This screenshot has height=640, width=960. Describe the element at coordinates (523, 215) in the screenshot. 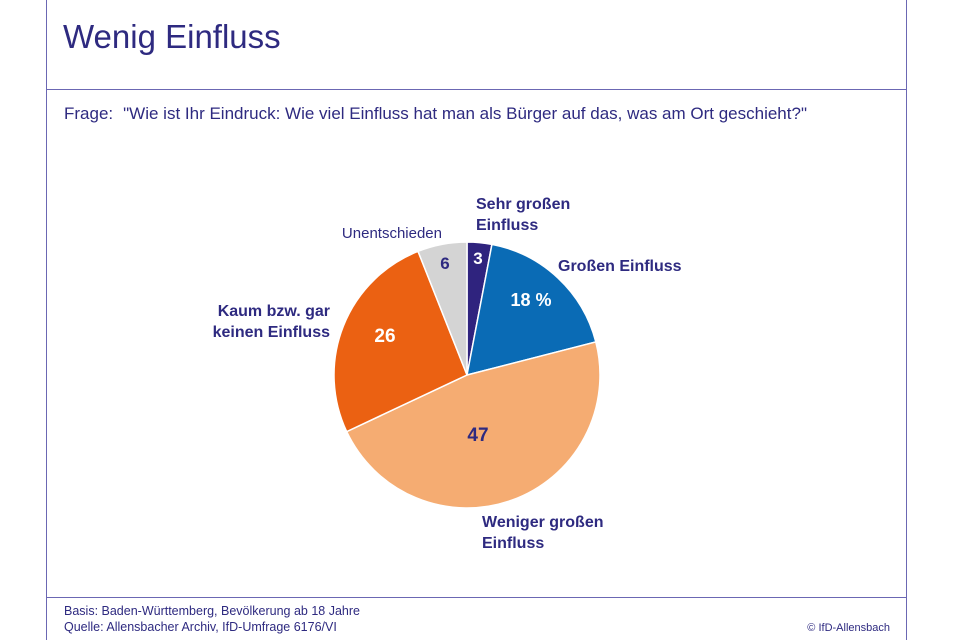

I see `slice-label-sehr_gross: Sehr großen Einfluss` at that location.